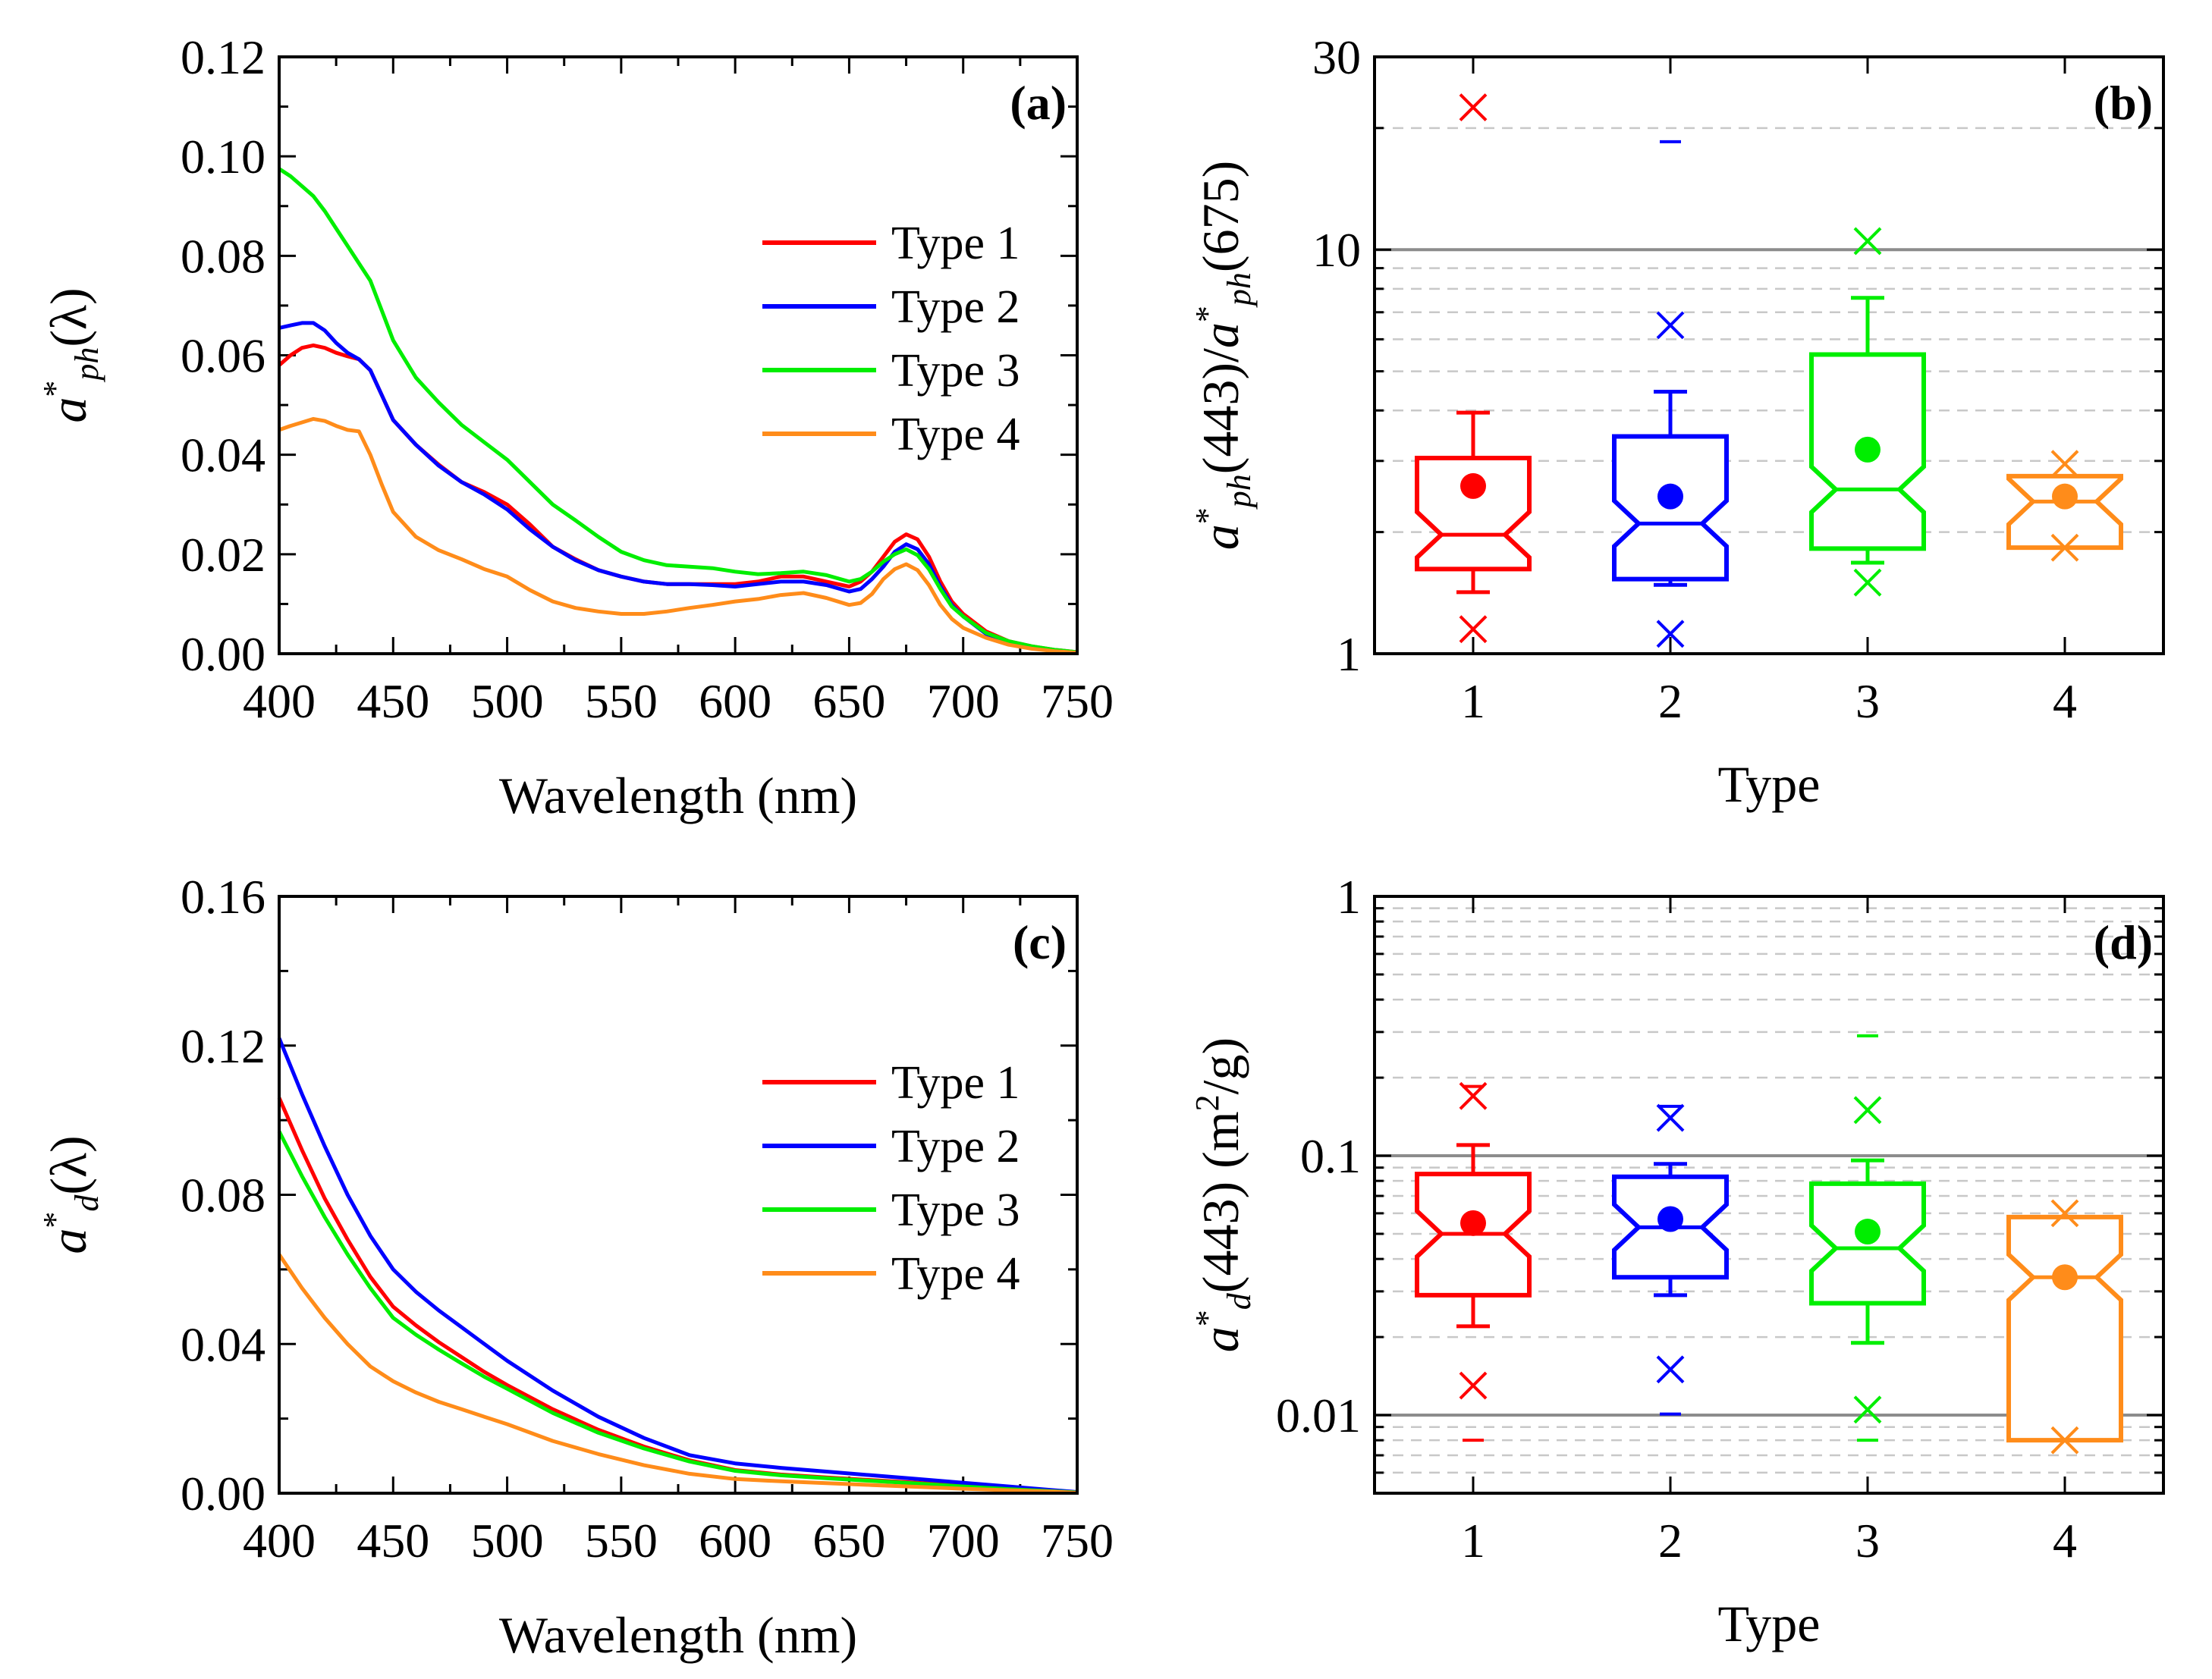 The height and width of the screenshot is (1679, 2212). What do you see at coordinates (1038, 103) in the screenshot?
I see `panel-a-panel-label: (a)` at bounding box center [1038, 103].